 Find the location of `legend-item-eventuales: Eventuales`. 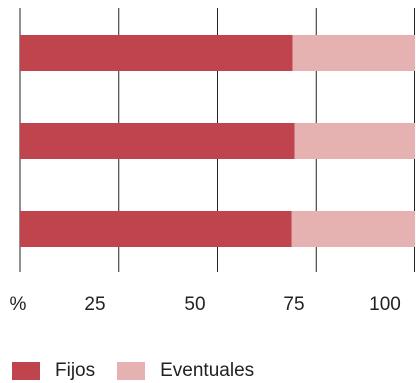

legend-item-eventuales: Eventuales is located at coordinates (185, 371).